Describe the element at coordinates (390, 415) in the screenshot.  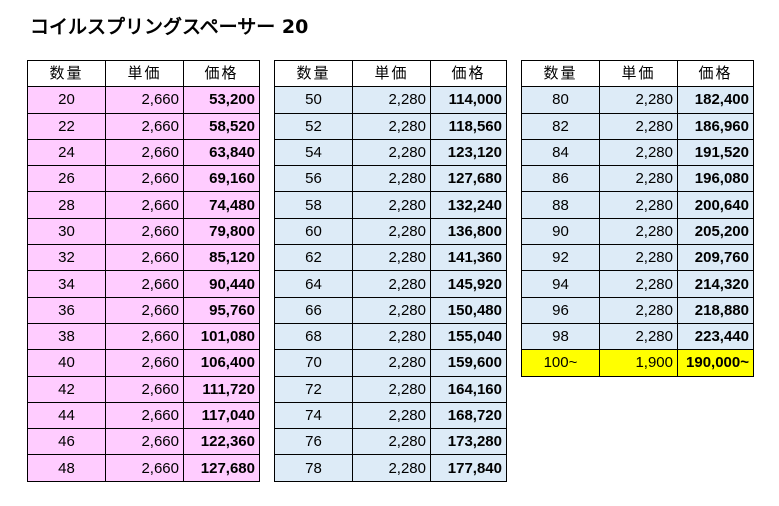
I see `table-row: 74 2,280 168,720` at that location.